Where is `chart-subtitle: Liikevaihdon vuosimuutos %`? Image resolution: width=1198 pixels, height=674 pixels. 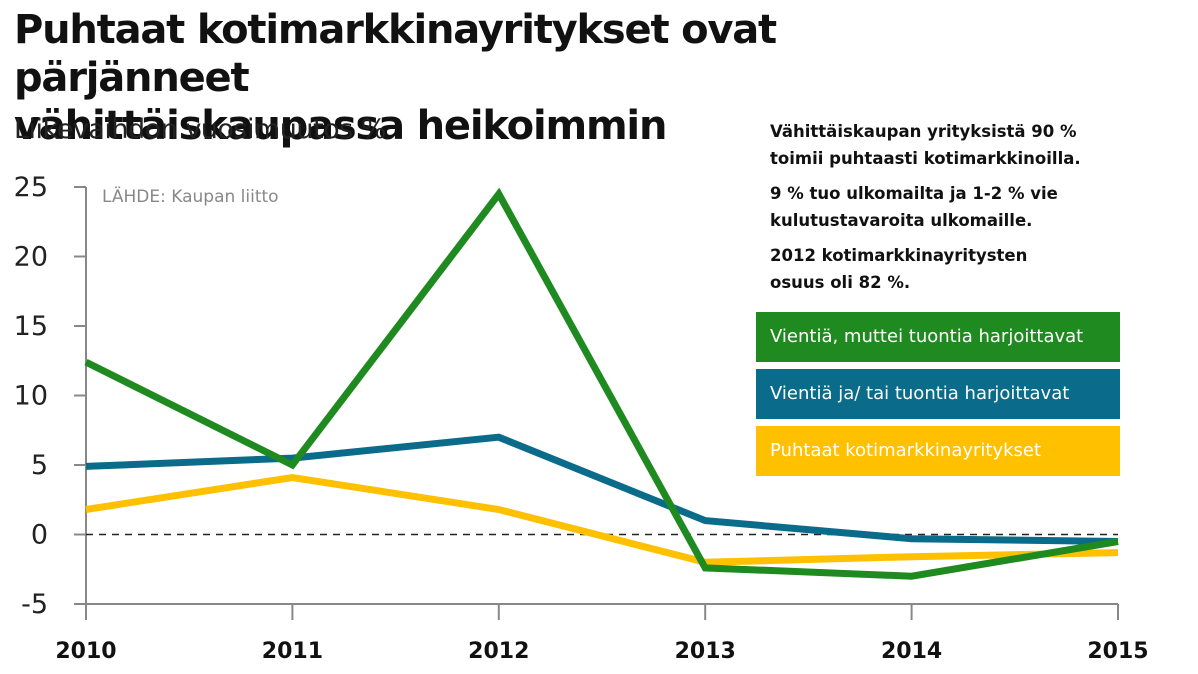
chart-subtitle: Liikevaihdon vuosimuutos % is located at coordinates (200, 129).